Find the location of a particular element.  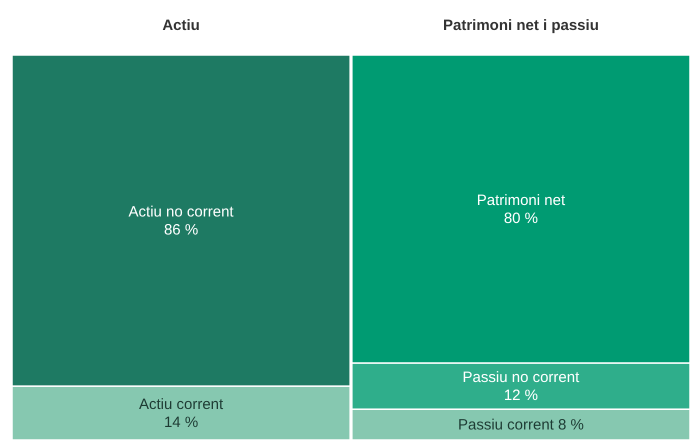

x-tick-label: Patrimoni net i passiu is located at coordinates (520, 25).